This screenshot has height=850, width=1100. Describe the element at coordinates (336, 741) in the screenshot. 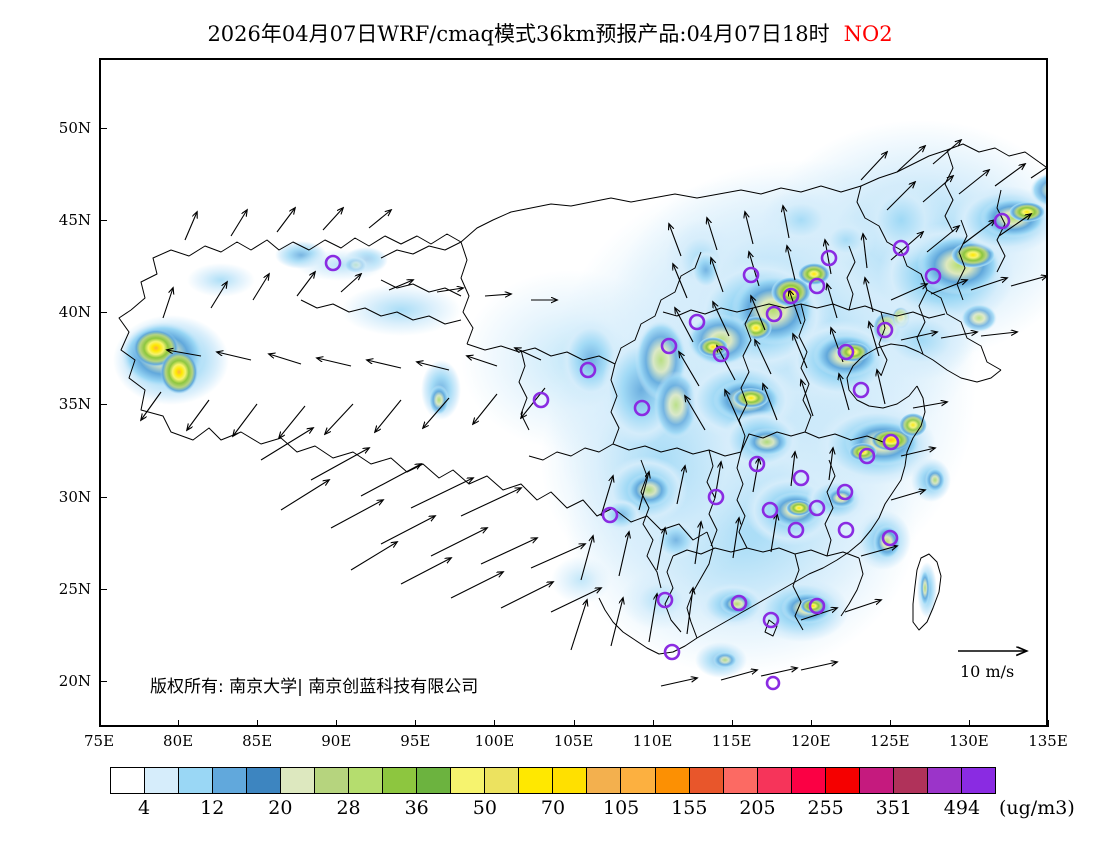

I see `x-axis-label-90E: 90E` at that location.